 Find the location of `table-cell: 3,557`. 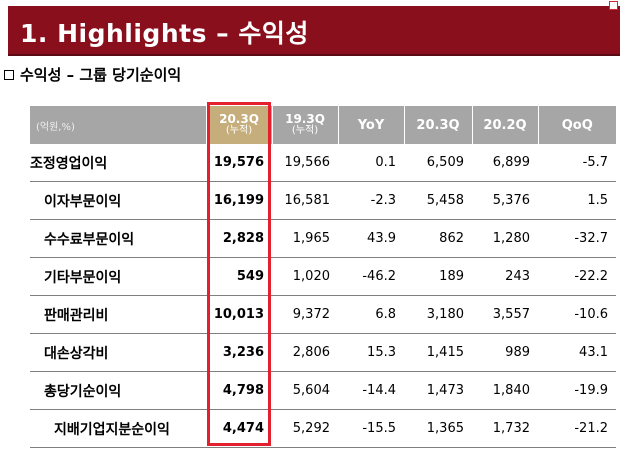

table-cell: 3,557 is located at coordinates (505, 314).